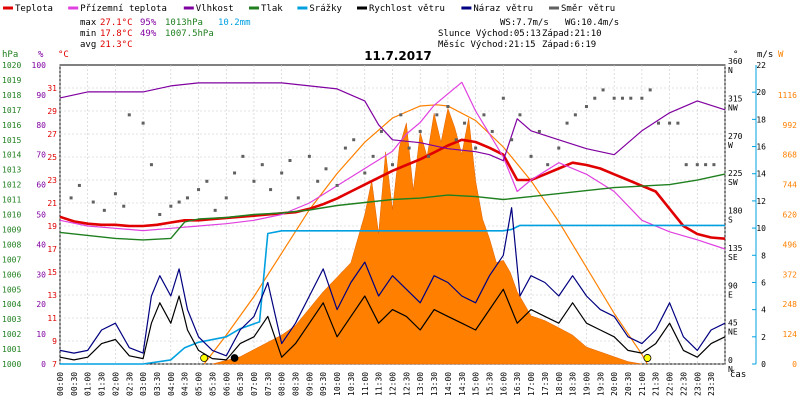 The image size is (800, 400). What do you see at coordinates (628, 384) in the screenshot?
I see `axis-tick-time: 20:30` at bounding box center [628, 384].